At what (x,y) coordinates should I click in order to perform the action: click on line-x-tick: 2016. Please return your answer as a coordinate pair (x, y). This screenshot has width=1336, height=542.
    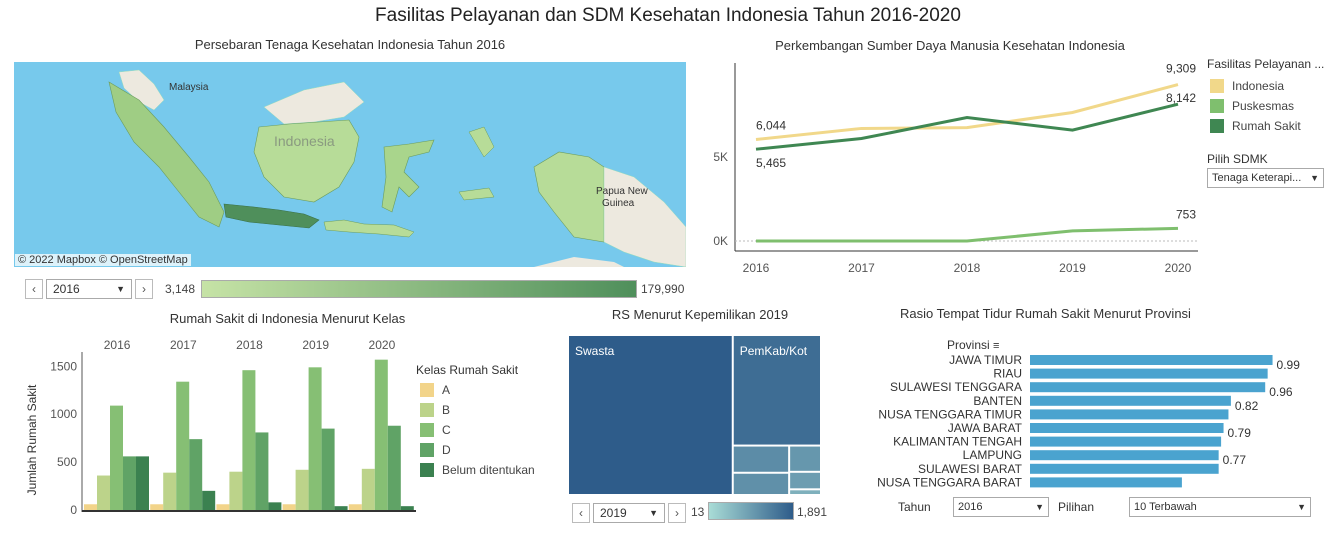
    Looking at the image, I should click on (756, 268).